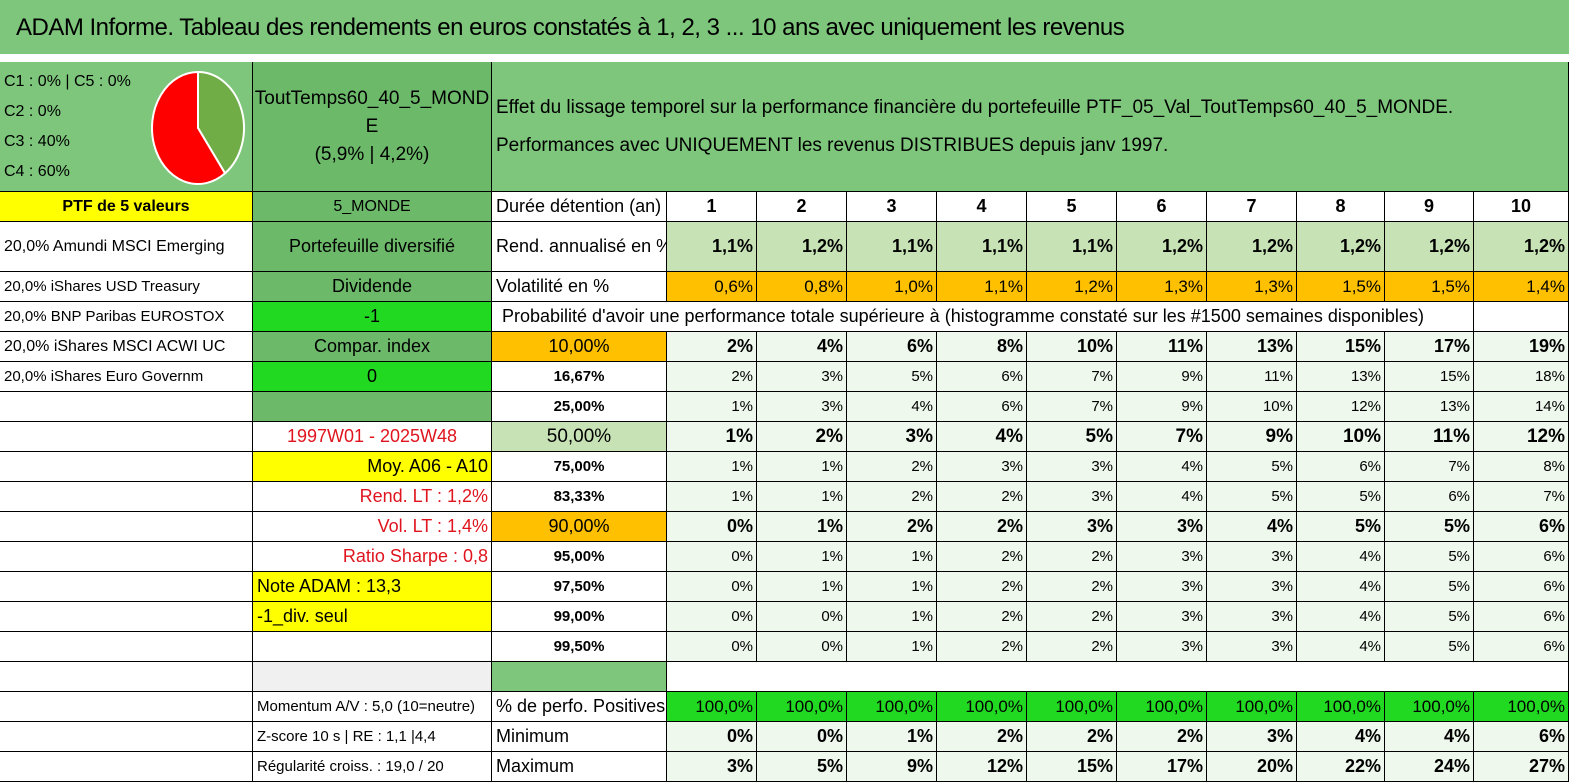 The width and height of the screenshot is (1569, 782). What do you see at coordinates (372, 677) in the screenshot?
I see `empty-grey-cell` at bounding box center [372, 677].